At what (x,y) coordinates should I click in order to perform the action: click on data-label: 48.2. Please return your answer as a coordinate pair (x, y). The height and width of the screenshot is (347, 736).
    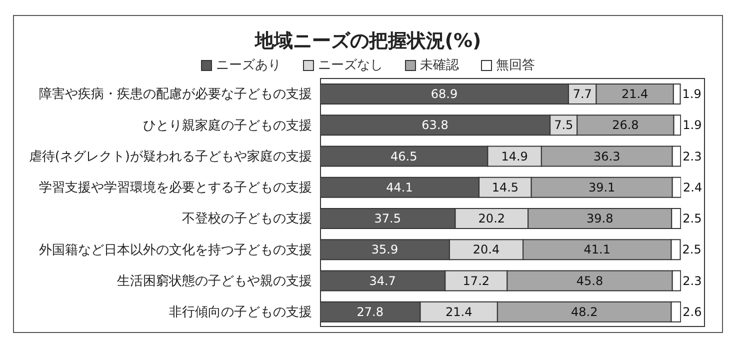
    Looking at the image, I should click on (584, 311).